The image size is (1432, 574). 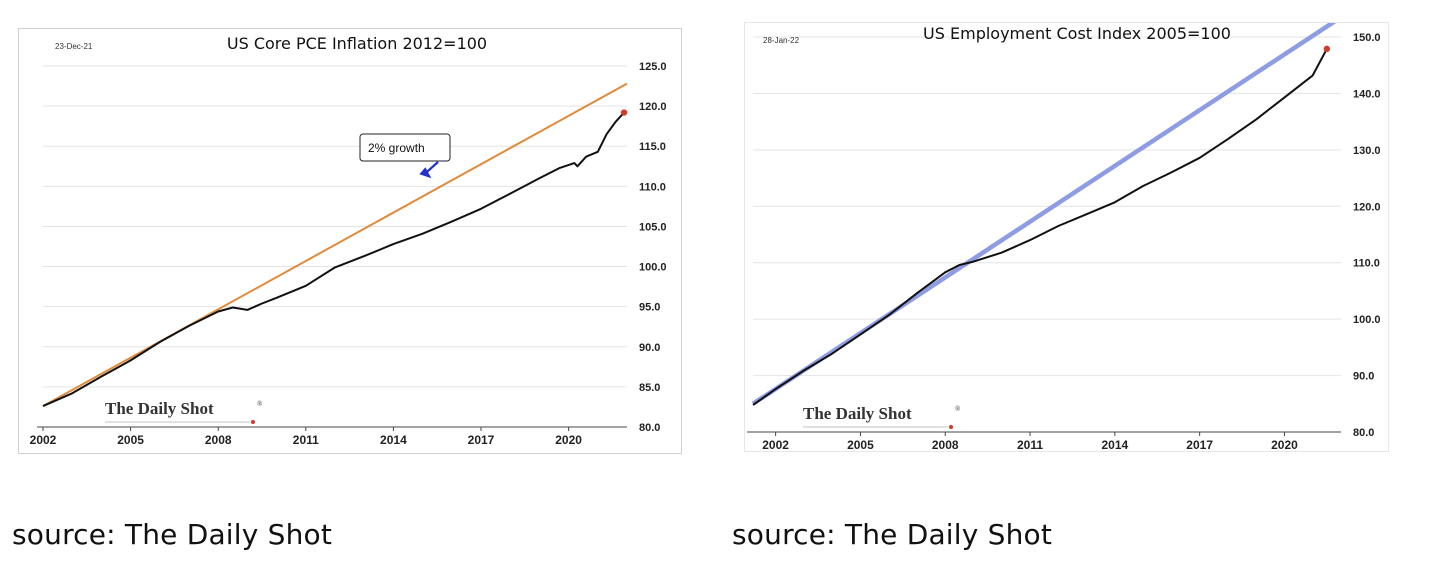 What do you see at coordinates (218, 440) in the screenshot?
I see `core-pce-x-tick-label: 2008` at bounding box center [218, 440].